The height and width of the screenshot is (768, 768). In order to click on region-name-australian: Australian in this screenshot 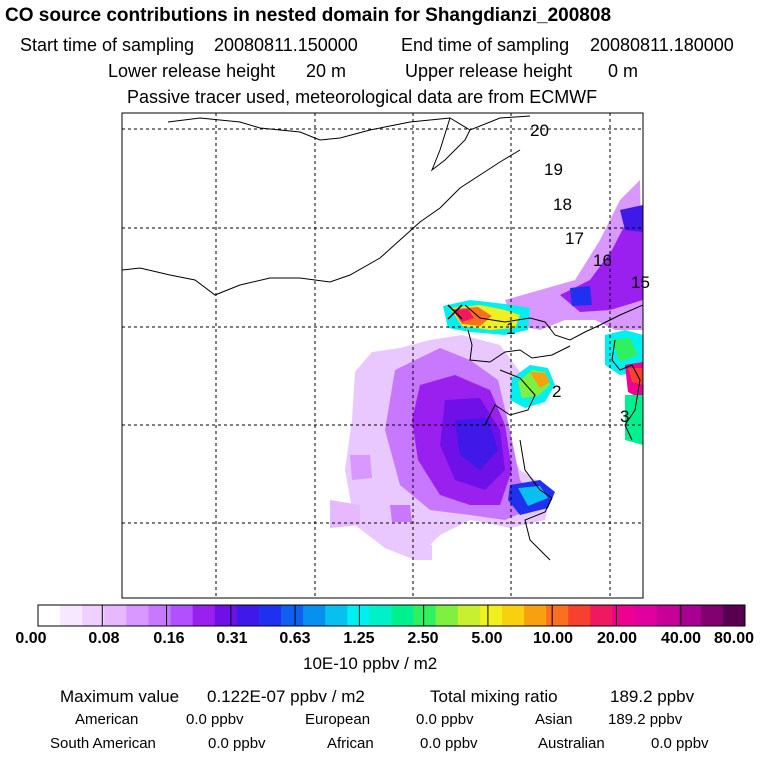, I will do `click(571, 743)`.